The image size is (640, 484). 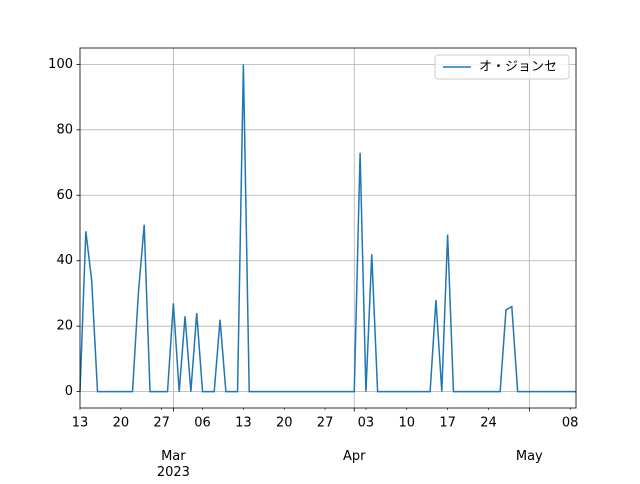 What do you see at coordinates (488, 423) in the screenshot?
I see `x-tick-label: 24` at bounding box center [488, 423].